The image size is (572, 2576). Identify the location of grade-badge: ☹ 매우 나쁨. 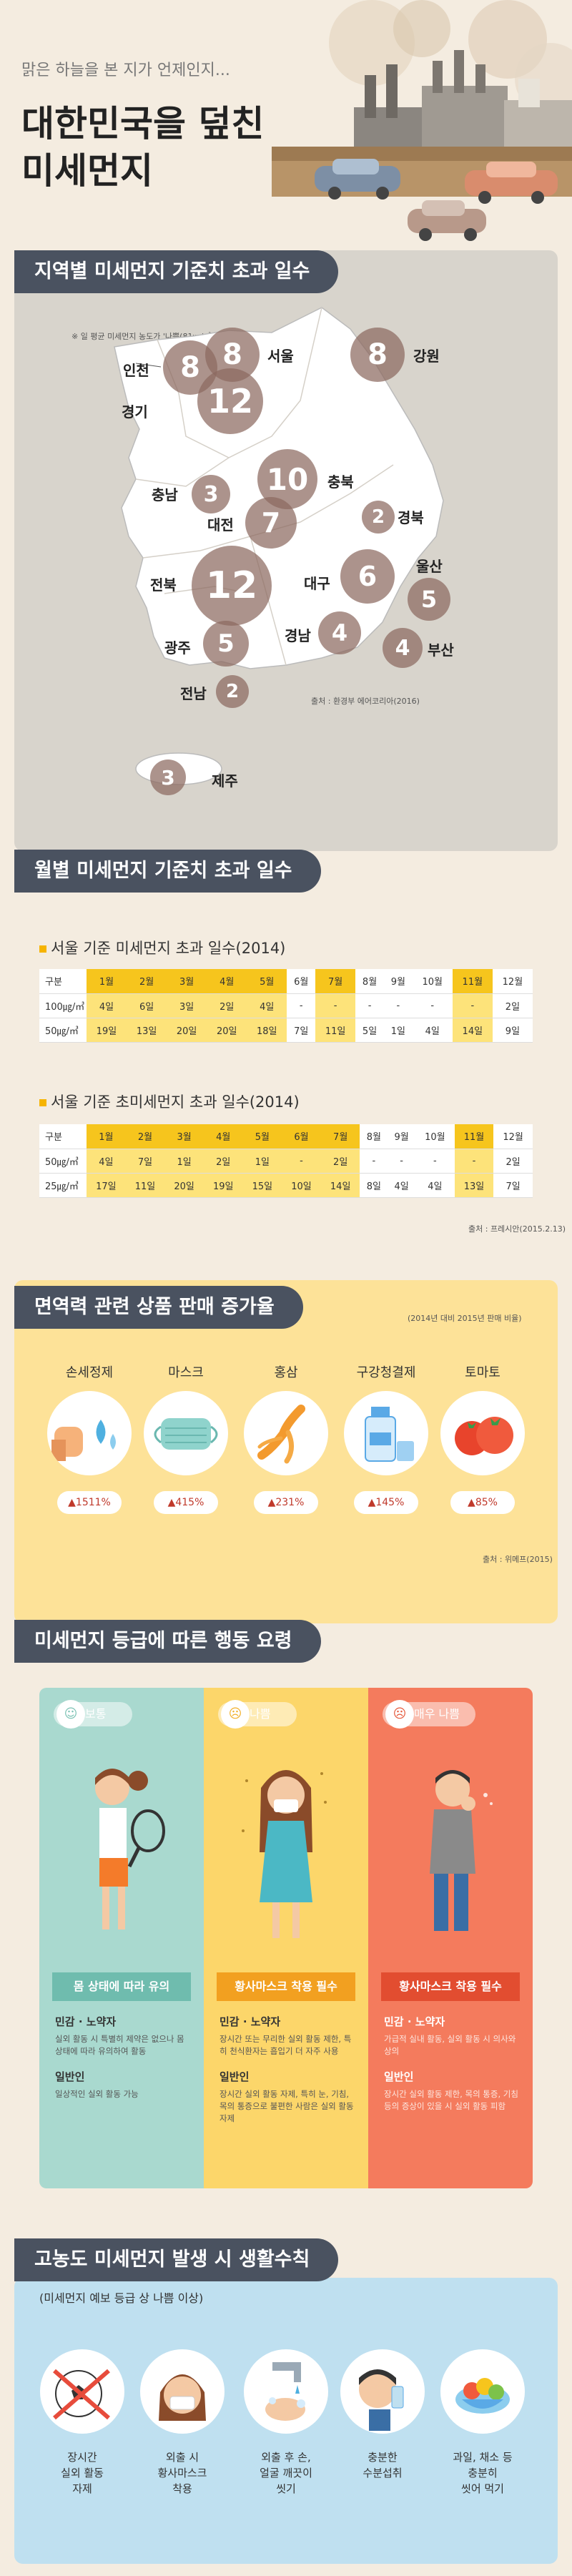
(429, 1714).